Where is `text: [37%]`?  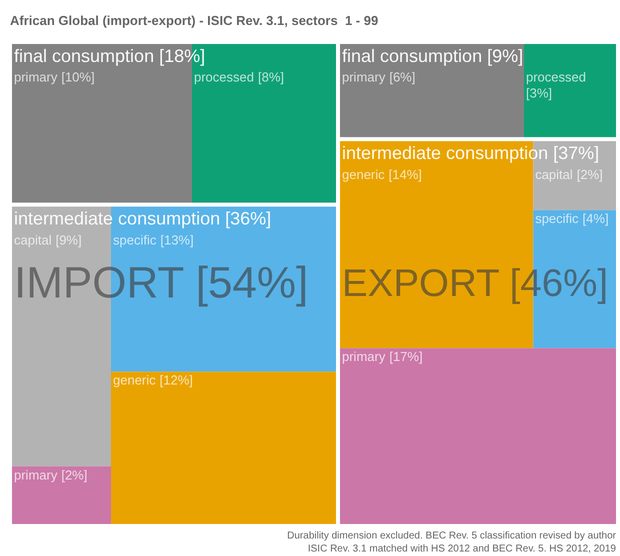 text: [37%] is located at coordinates (576, 153).